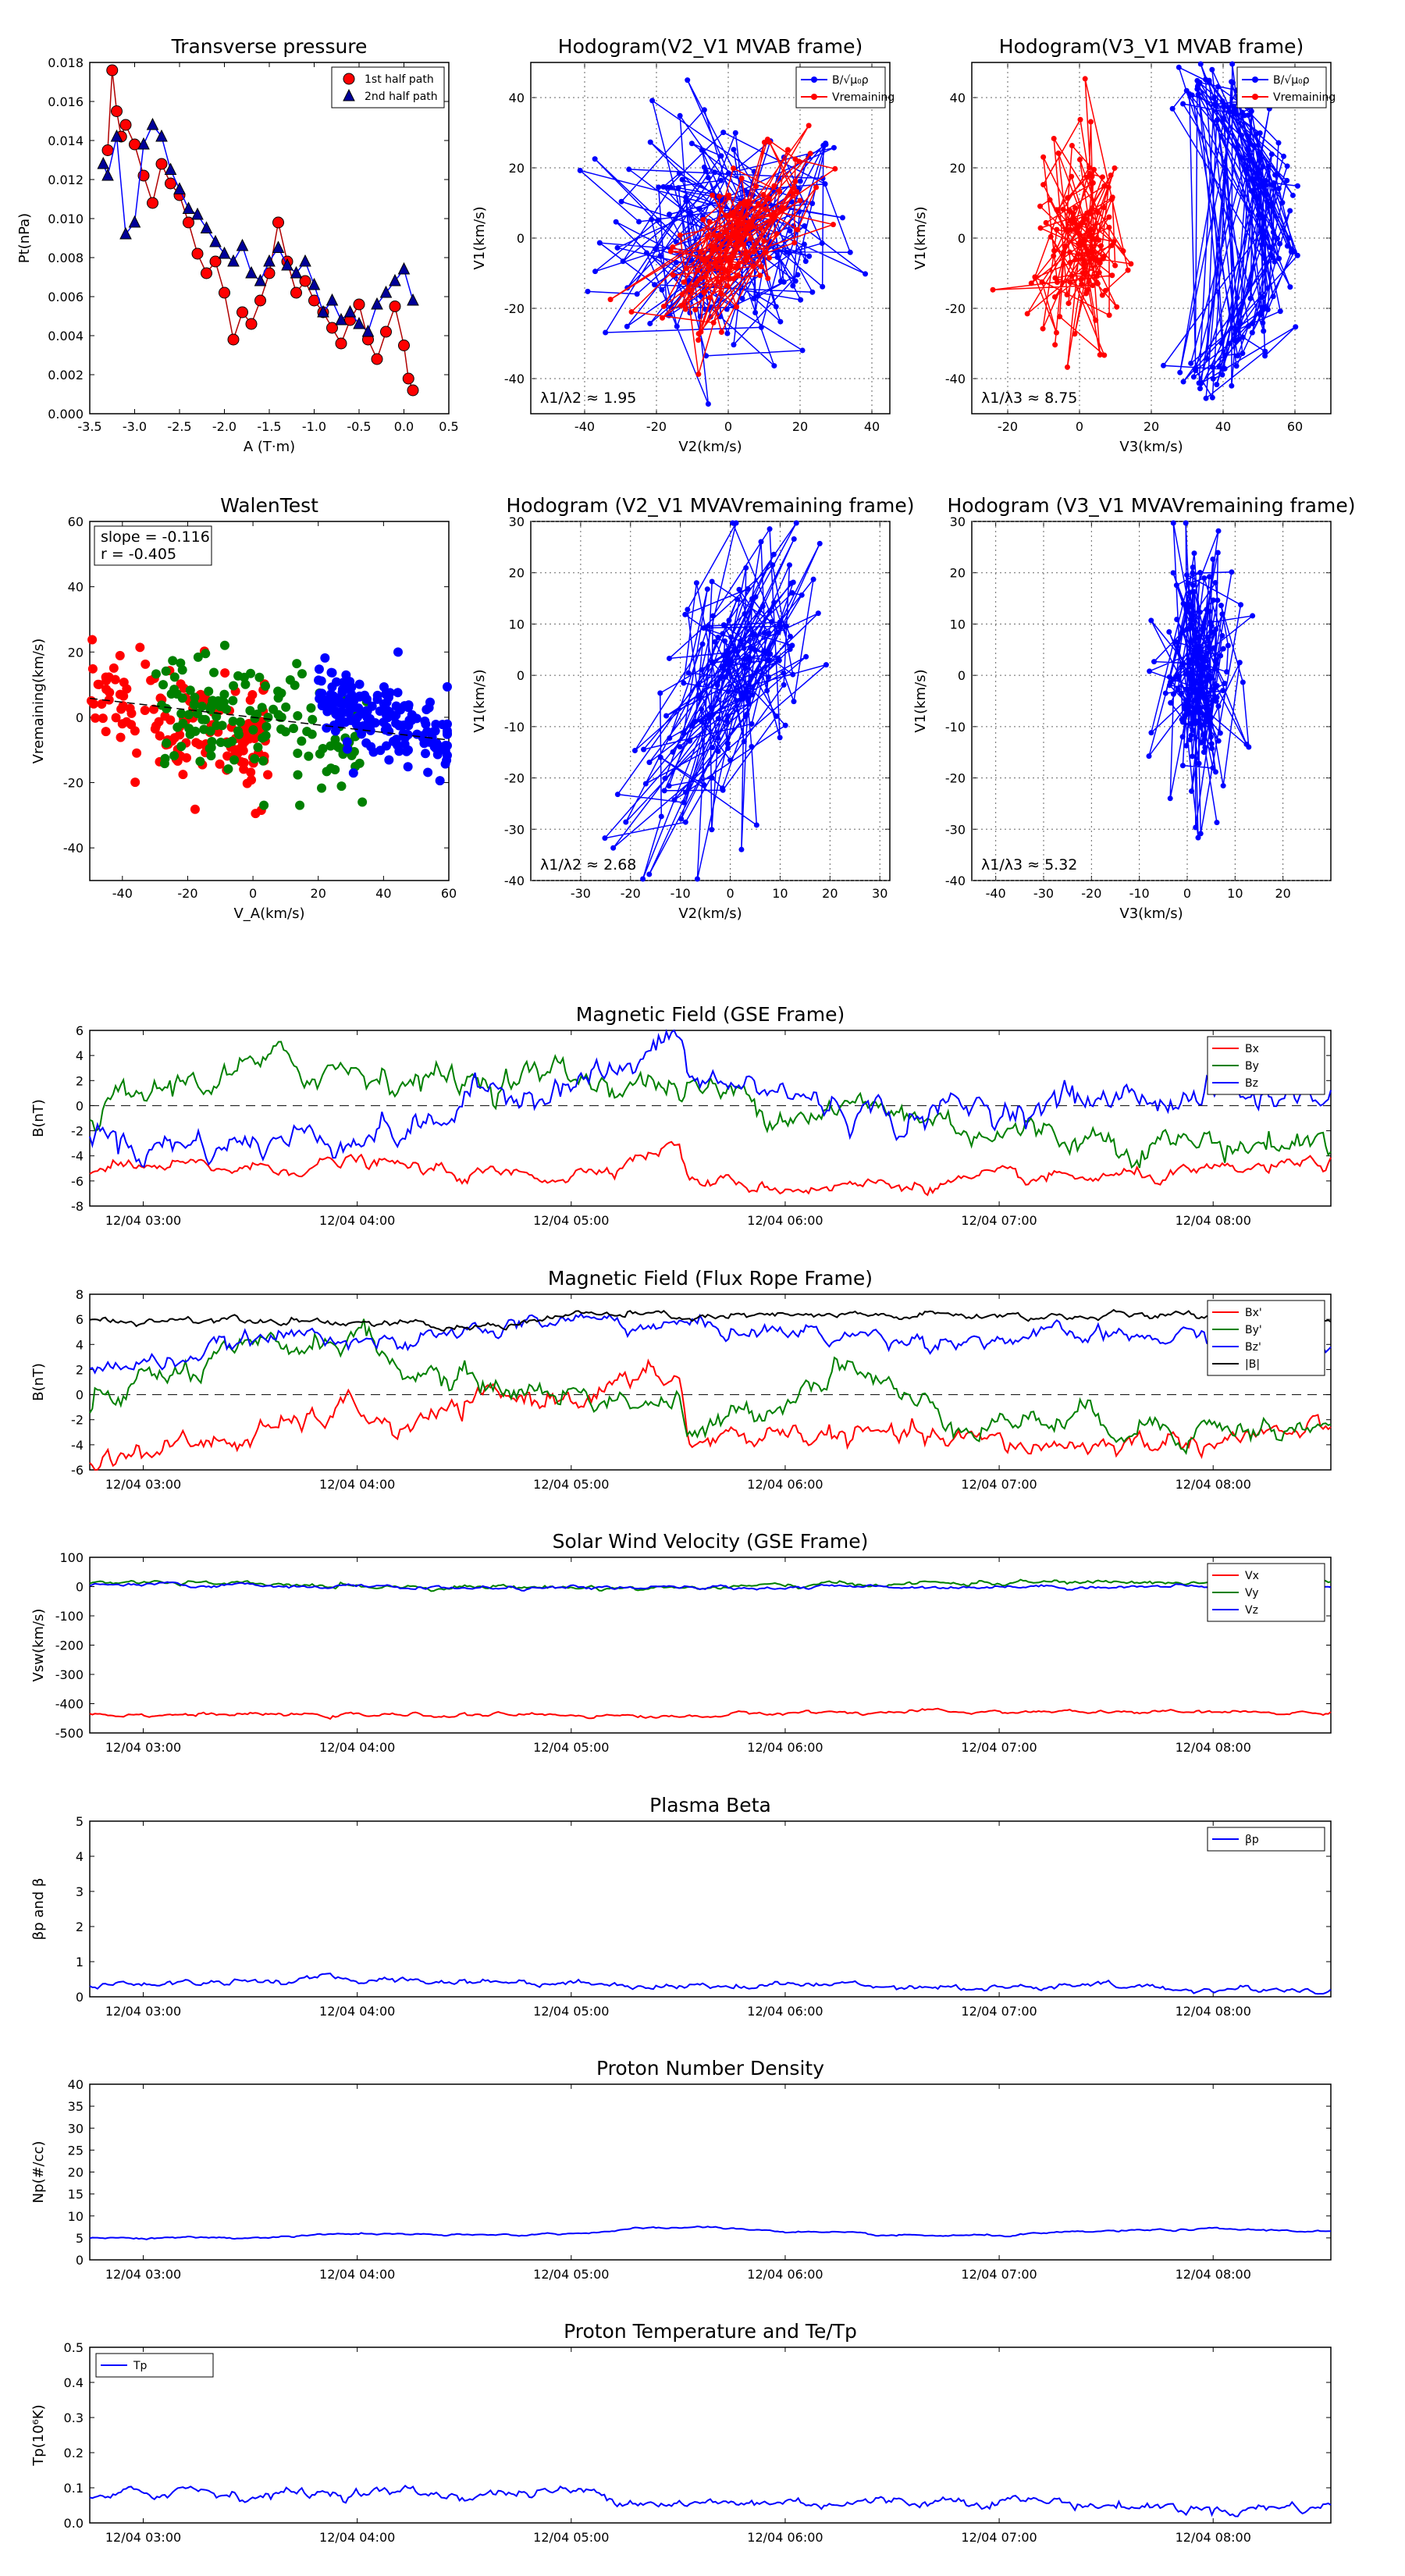  Describe the element at coordinates (1253, 1347) in the screenshot. I see `legend-label: Bz'` at that location.